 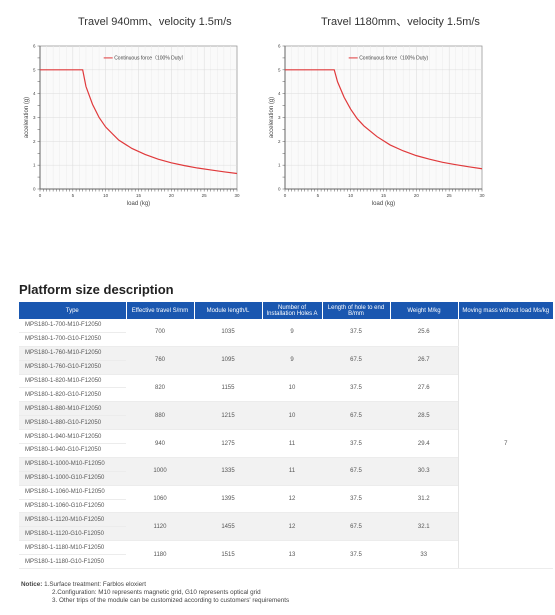 I want to click on chart-2-title: Travel 1180mm、velocity 1.5m/s, so click(x=400, y=22).